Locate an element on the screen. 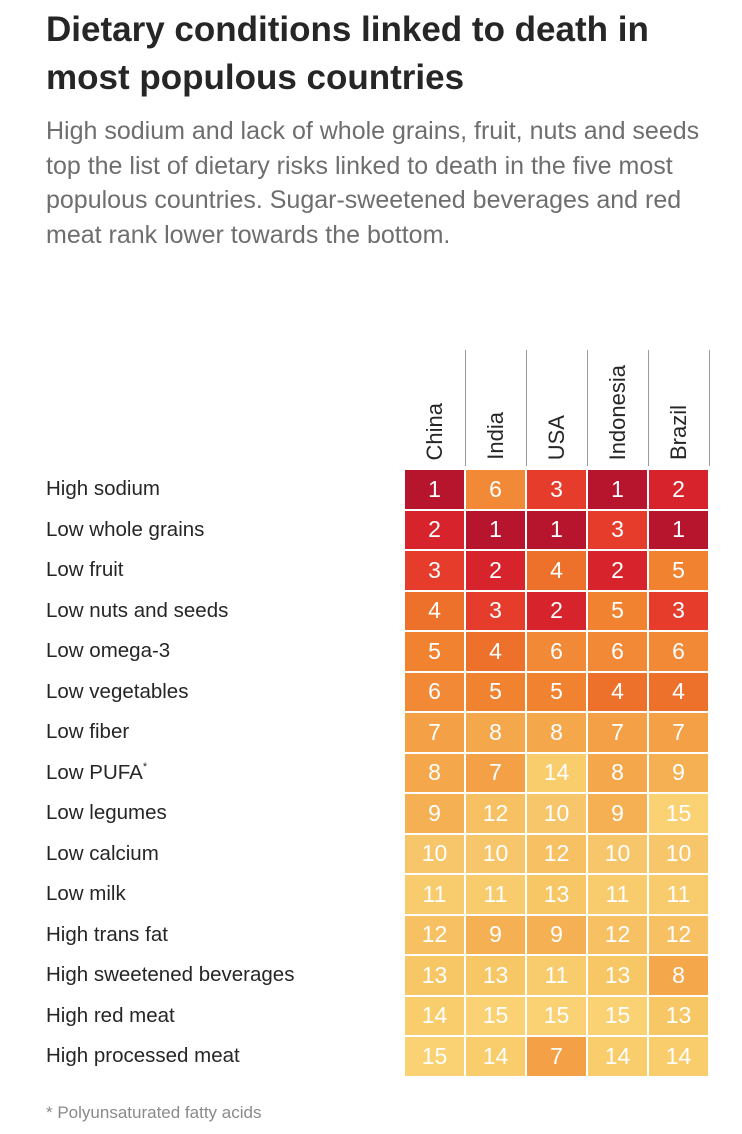 This screenshot has width=742, height=1134. column-header-brazil: Brazil is located at coordinates (678, 380).